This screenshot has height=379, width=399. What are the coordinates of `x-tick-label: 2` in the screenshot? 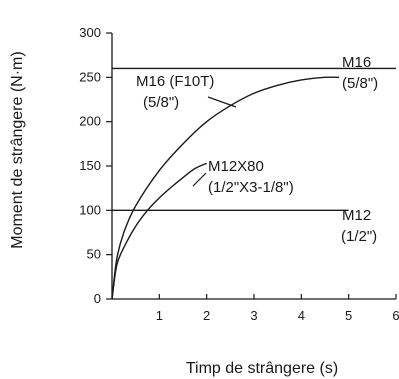 It's located at (206, 315).